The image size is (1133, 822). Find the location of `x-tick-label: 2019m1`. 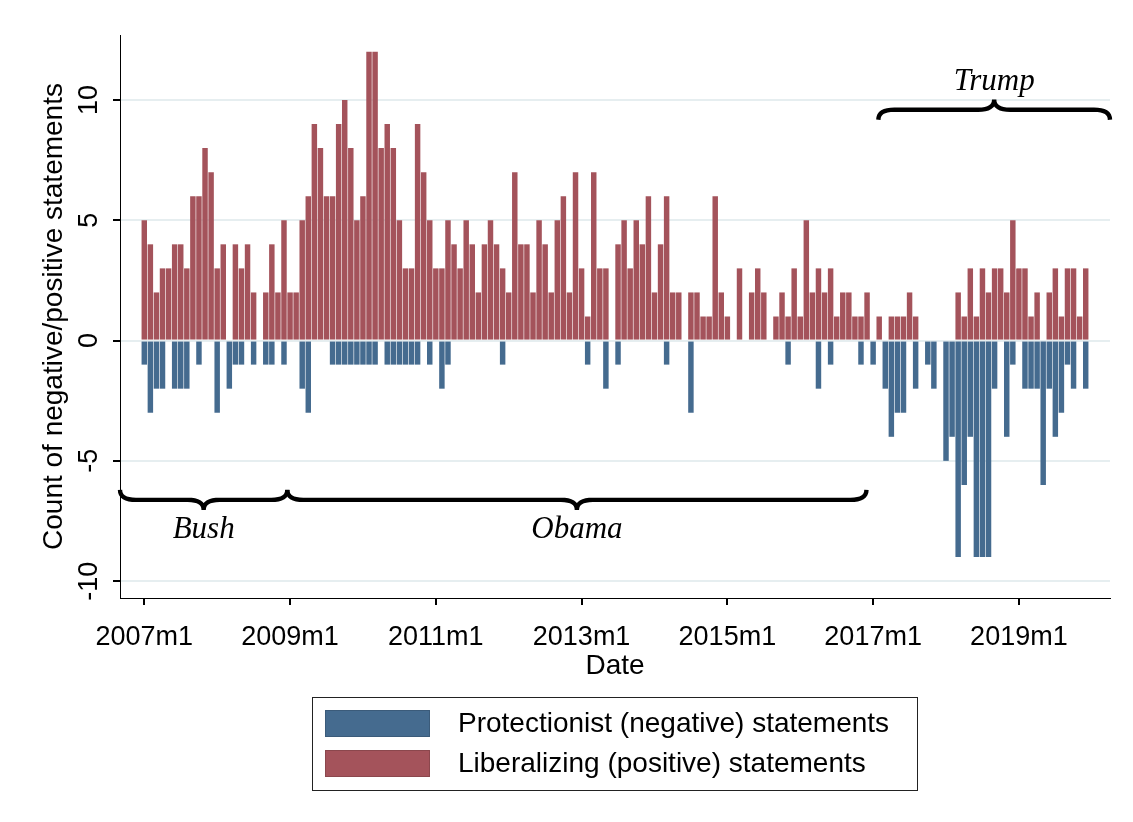

x-tick-label: 2019m1 is located at coordinates (1019, 635).